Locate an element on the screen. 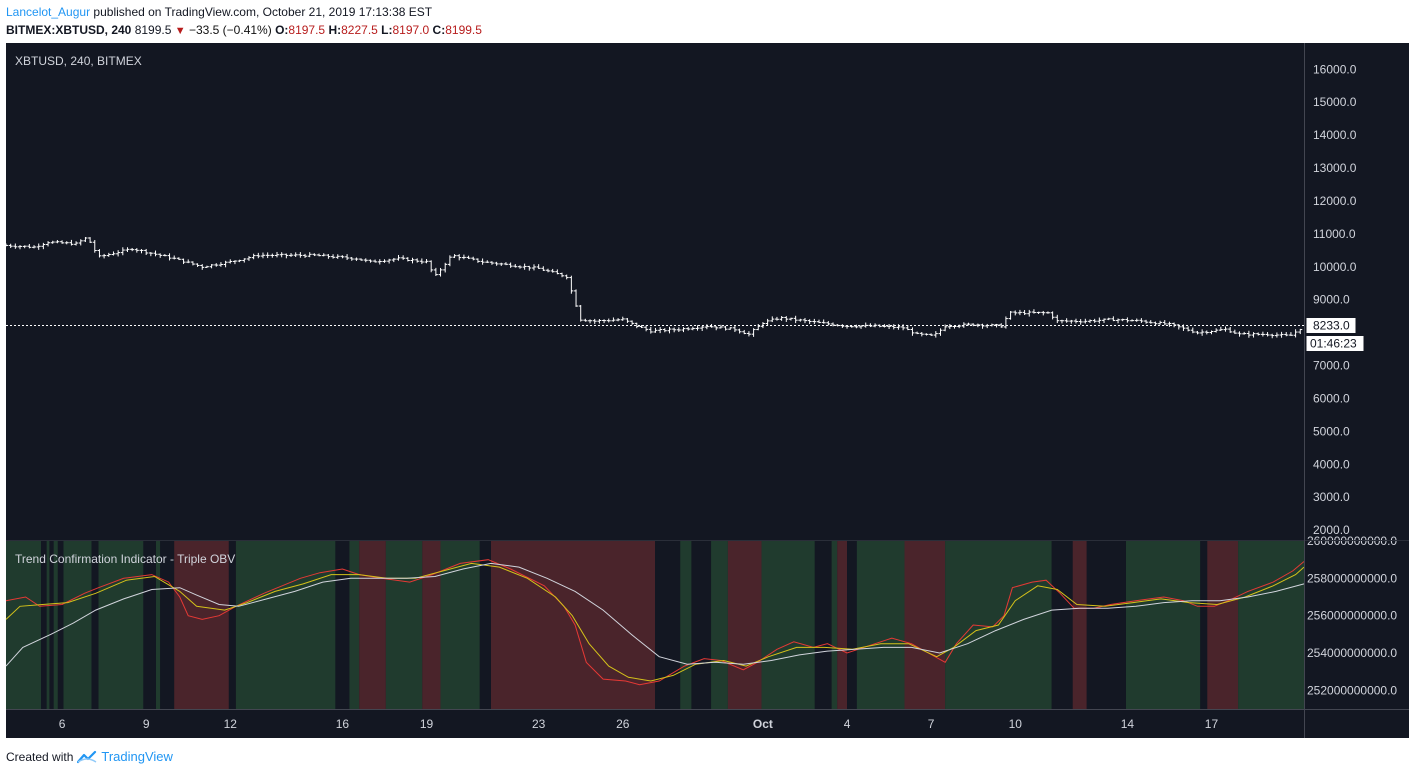 This screenshot has width=1415, height=774. tradingview-logo-icon is located at coordinates (87, 756).